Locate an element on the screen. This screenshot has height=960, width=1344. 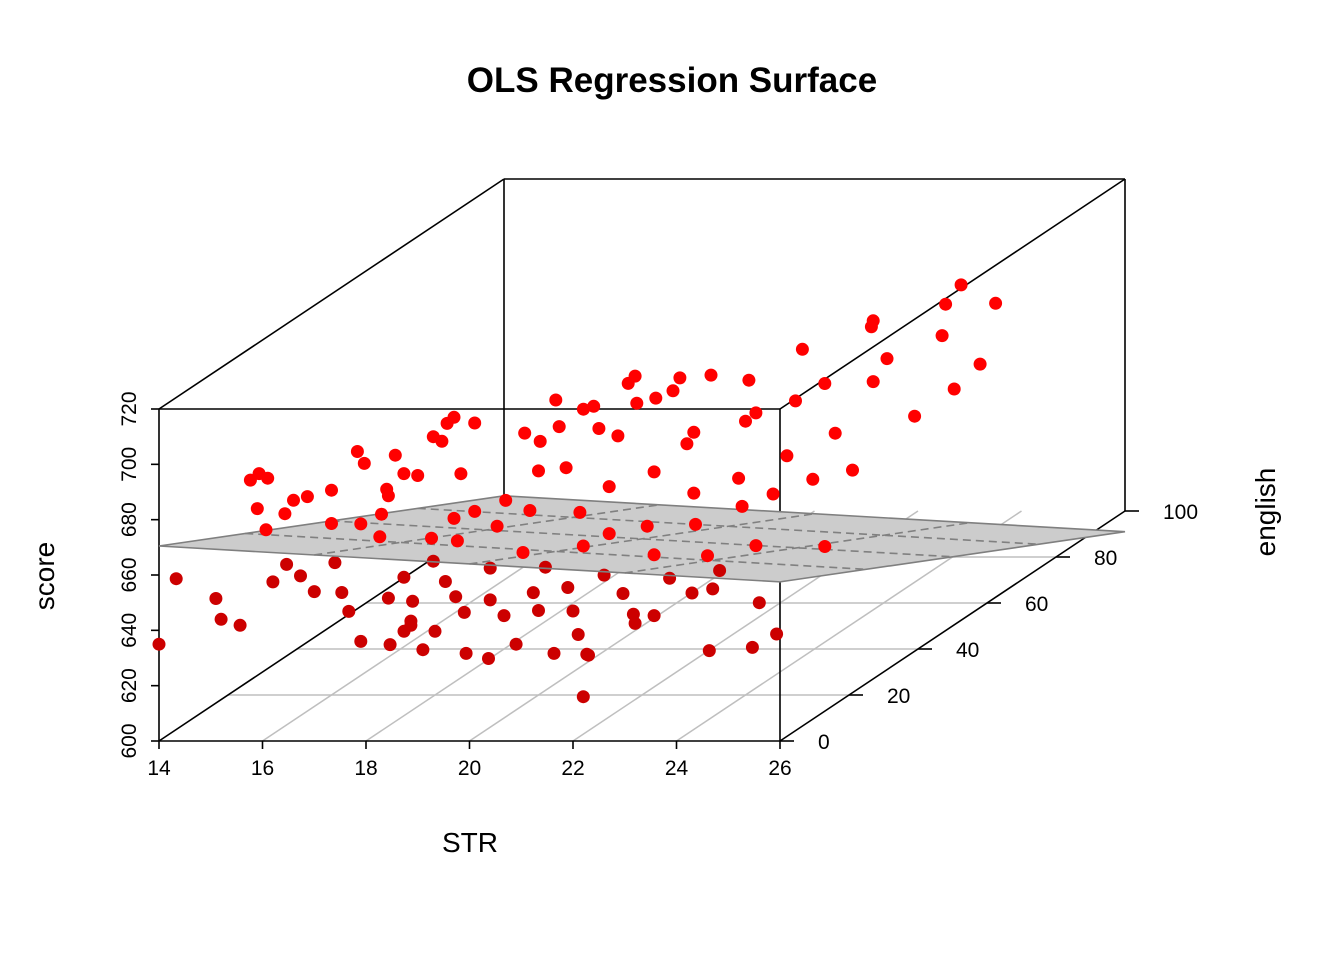
z-tick-label: 640 is located at coordinates (129, 630).